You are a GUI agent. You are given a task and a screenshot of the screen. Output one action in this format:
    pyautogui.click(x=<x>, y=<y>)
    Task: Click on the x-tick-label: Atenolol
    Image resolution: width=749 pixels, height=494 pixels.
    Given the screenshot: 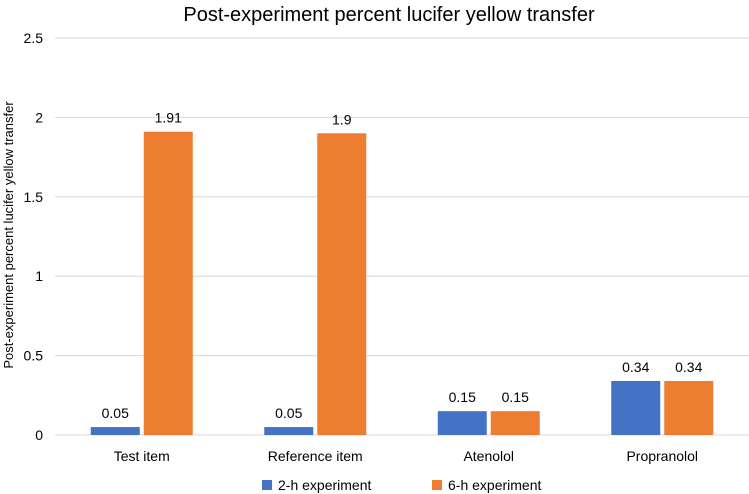 What is the action you would take?
    pyautogui.click(x=488, y=456)
    